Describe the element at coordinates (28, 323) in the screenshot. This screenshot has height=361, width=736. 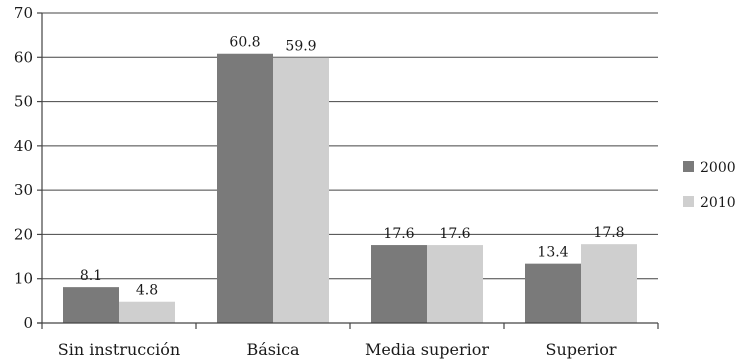
I see `y-tick-label-0: 0` at that location.